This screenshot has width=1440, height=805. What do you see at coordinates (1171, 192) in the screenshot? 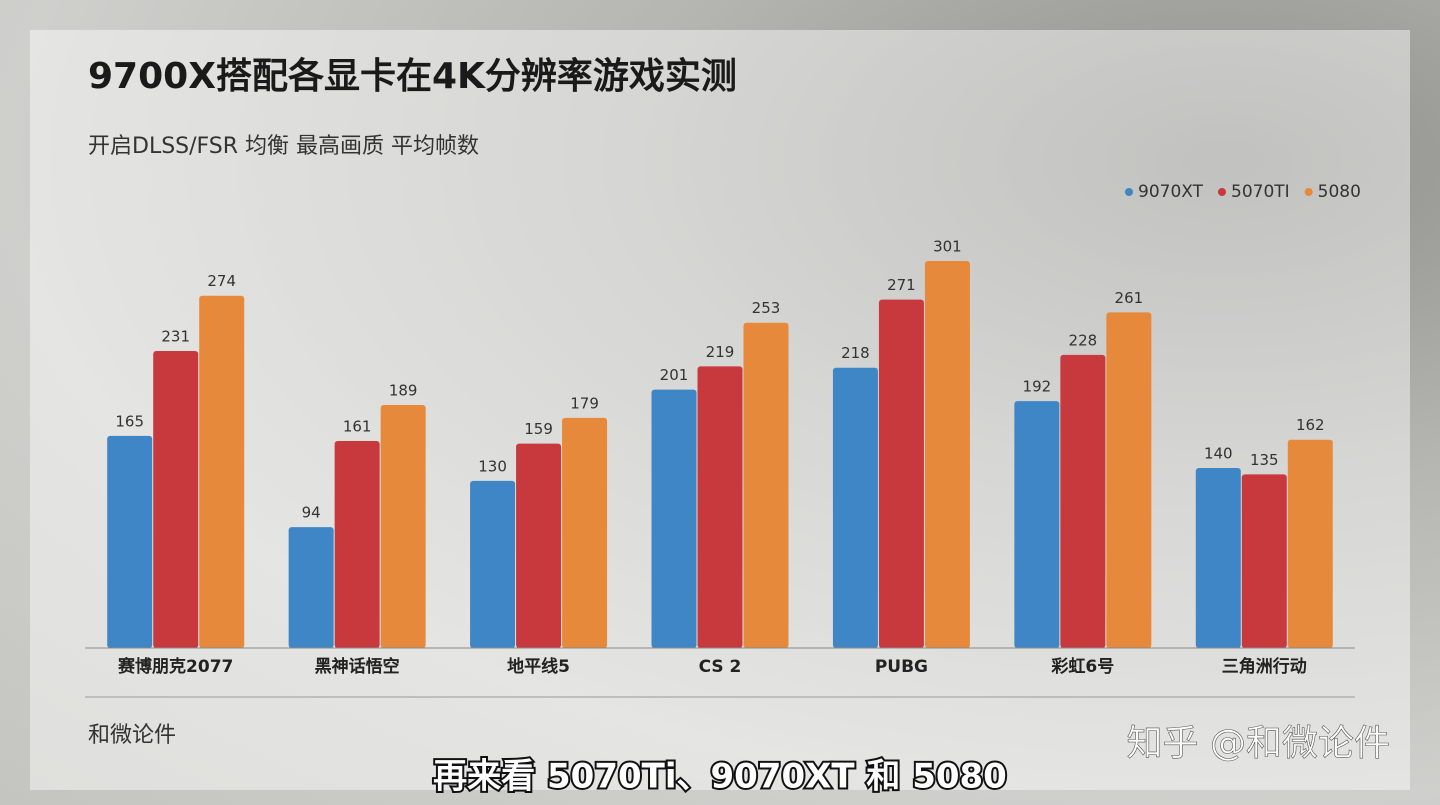
I see `legend-label: 9070XT` at bounding box center [1171, 192].